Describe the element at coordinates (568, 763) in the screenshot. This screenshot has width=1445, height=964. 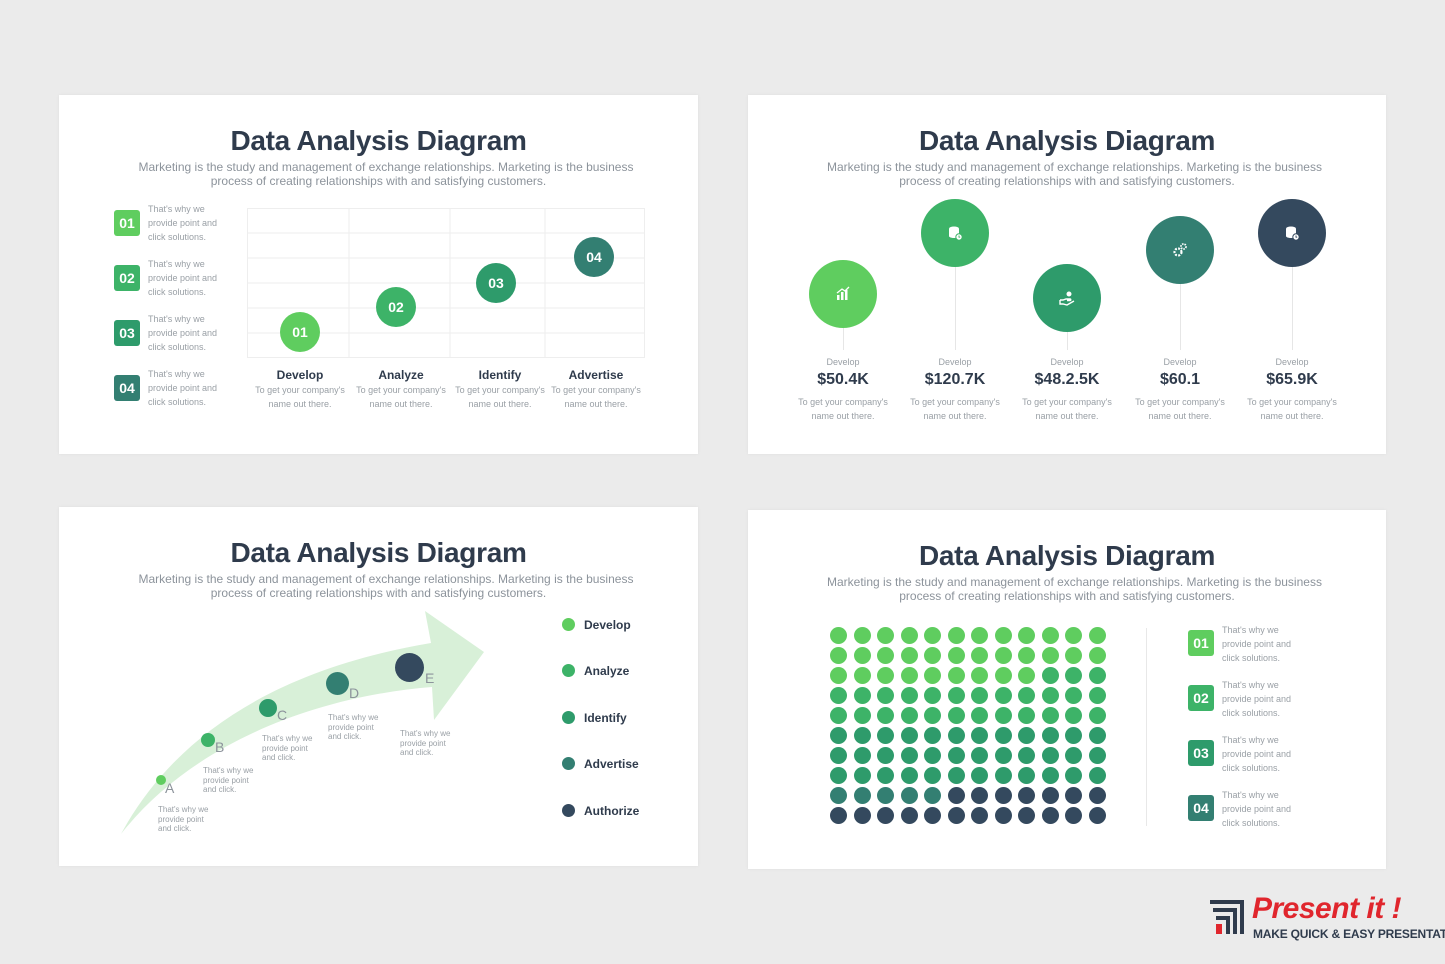
I see `legend-dot-advertise` at that location.